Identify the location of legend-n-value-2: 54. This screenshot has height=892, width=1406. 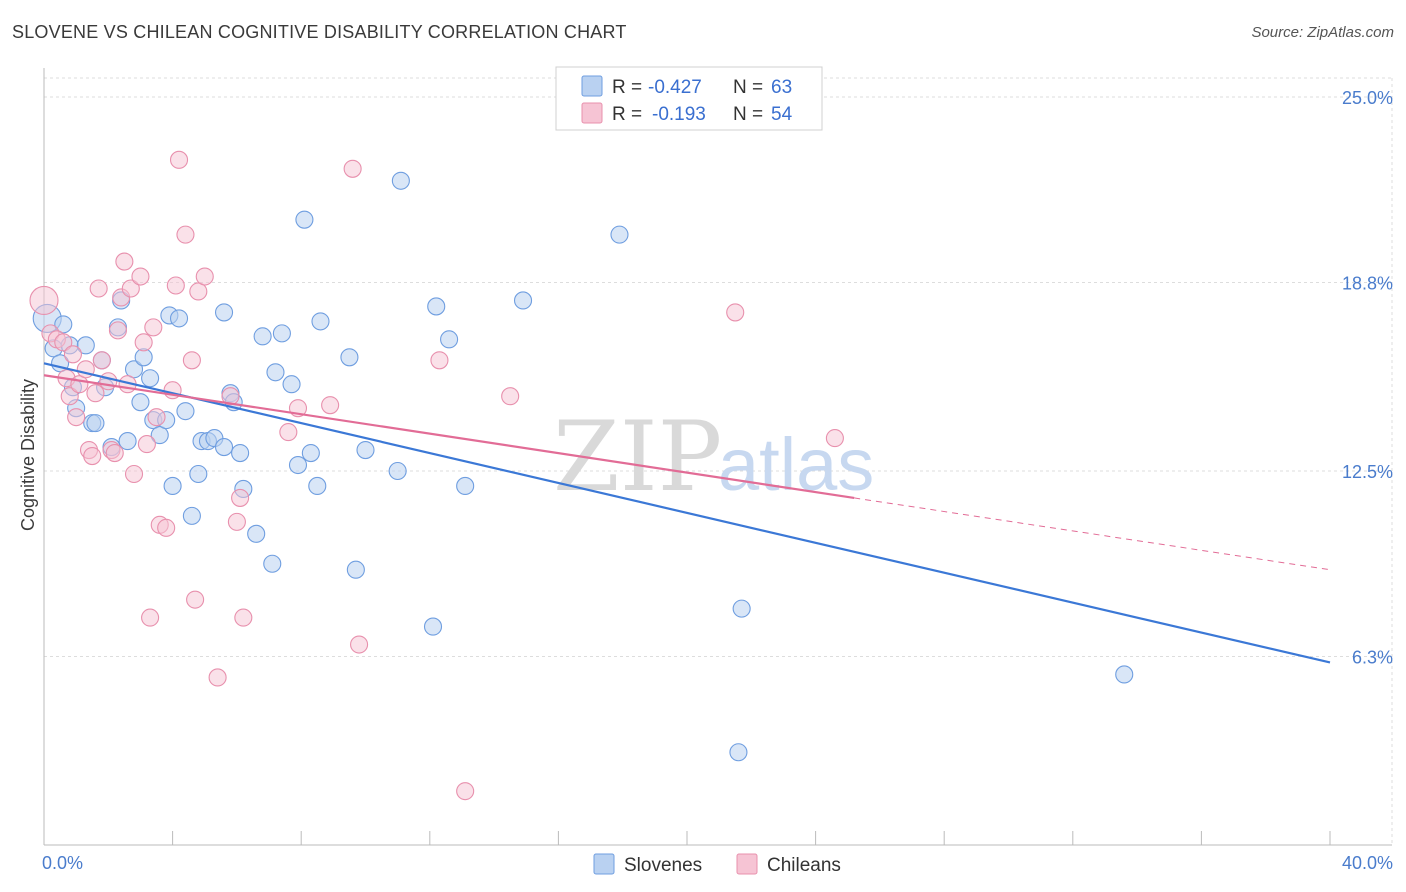
(782, 114).